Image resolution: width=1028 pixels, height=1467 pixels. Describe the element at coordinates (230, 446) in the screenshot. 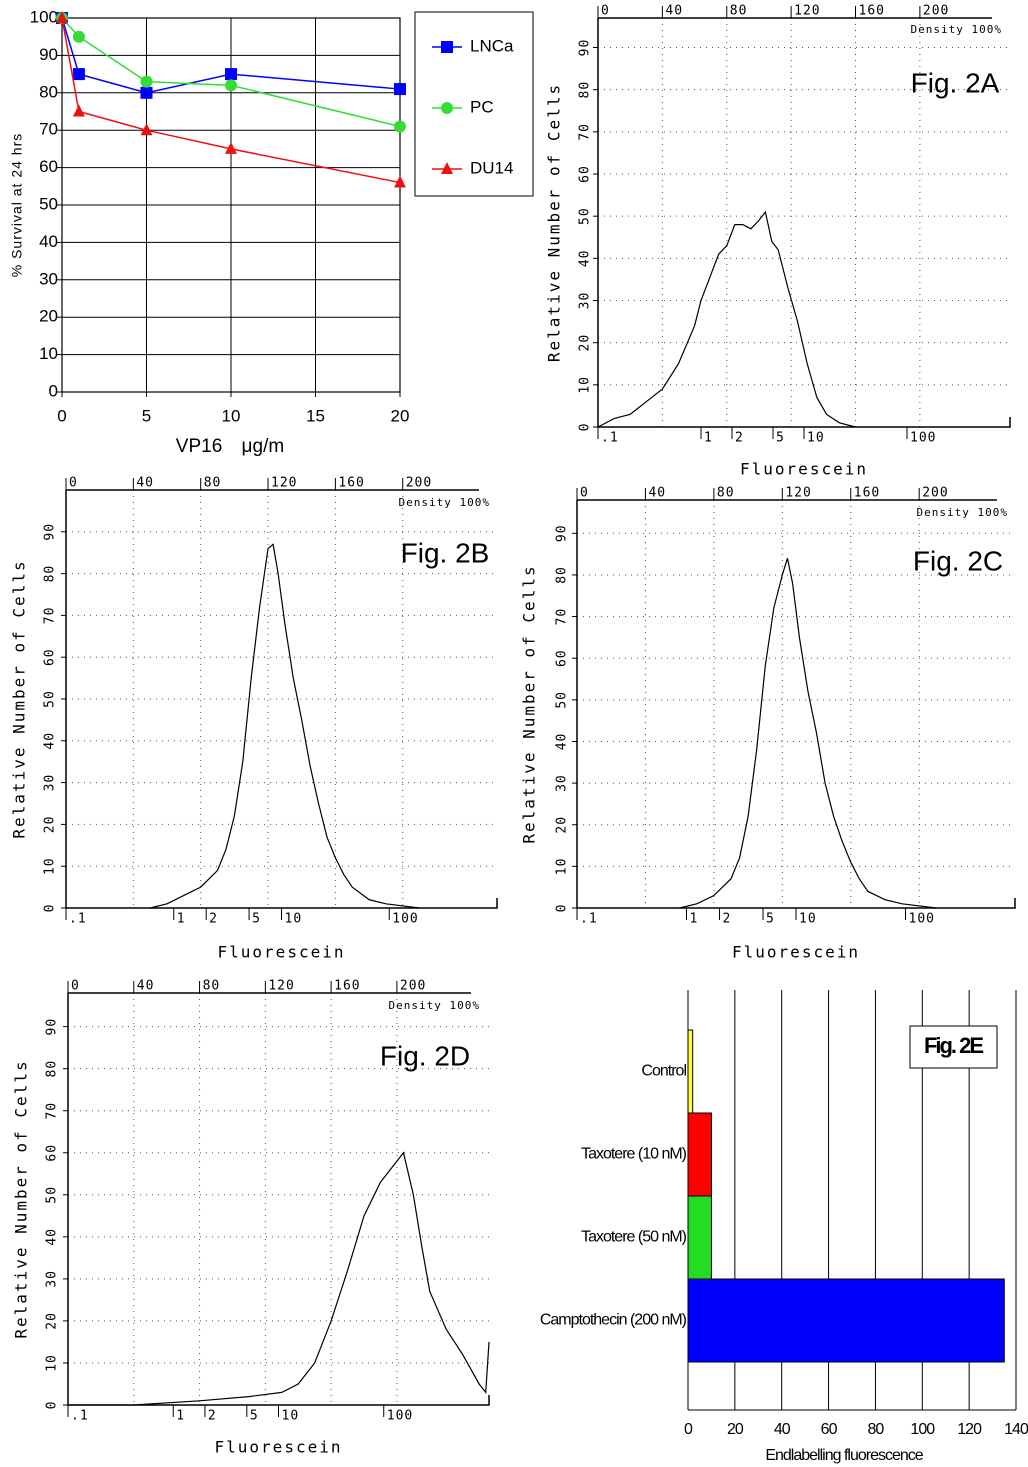

I see `x-axis-label: VP16 μg/m` at that location.